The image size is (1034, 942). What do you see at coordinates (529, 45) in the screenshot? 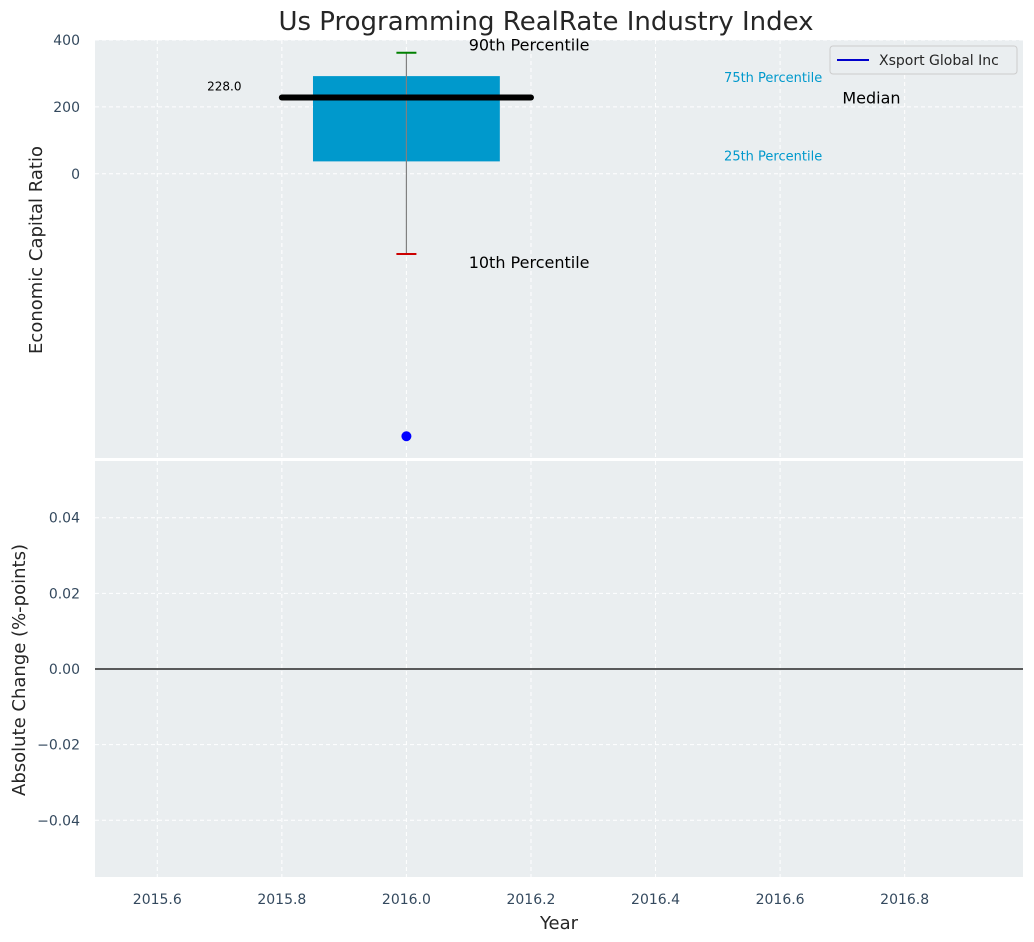
I see `p90-annotation: 90th Percentile` at bounding box center [529, 45].